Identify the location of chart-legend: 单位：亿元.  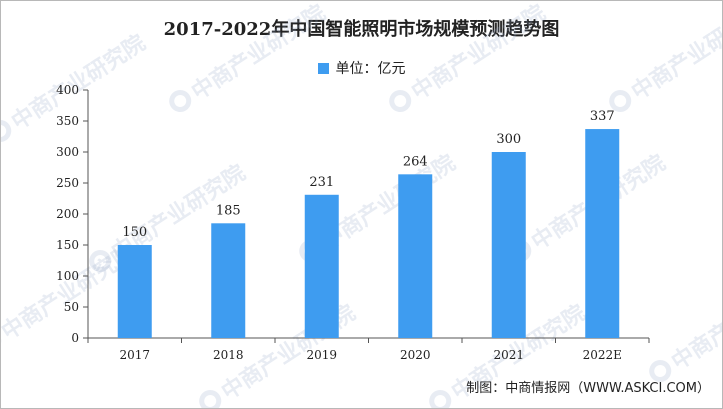
(361, 68).